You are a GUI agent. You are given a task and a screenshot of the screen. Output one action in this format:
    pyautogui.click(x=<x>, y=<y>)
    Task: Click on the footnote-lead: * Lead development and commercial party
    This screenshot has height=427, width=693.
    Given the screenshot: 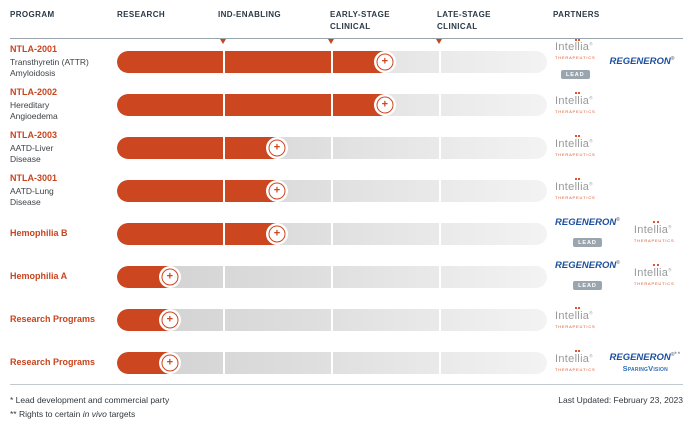 What is the action you would take?
    pyautogui.click(x=90, y=400)
    